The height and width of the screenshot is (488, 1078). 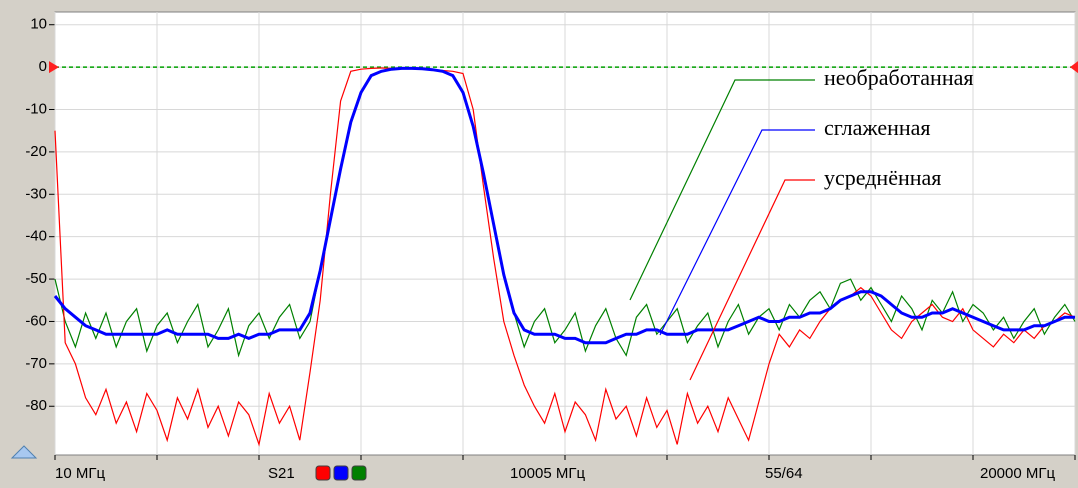 I want to click on y-tick-label: -80, so click(x=36, y=405).